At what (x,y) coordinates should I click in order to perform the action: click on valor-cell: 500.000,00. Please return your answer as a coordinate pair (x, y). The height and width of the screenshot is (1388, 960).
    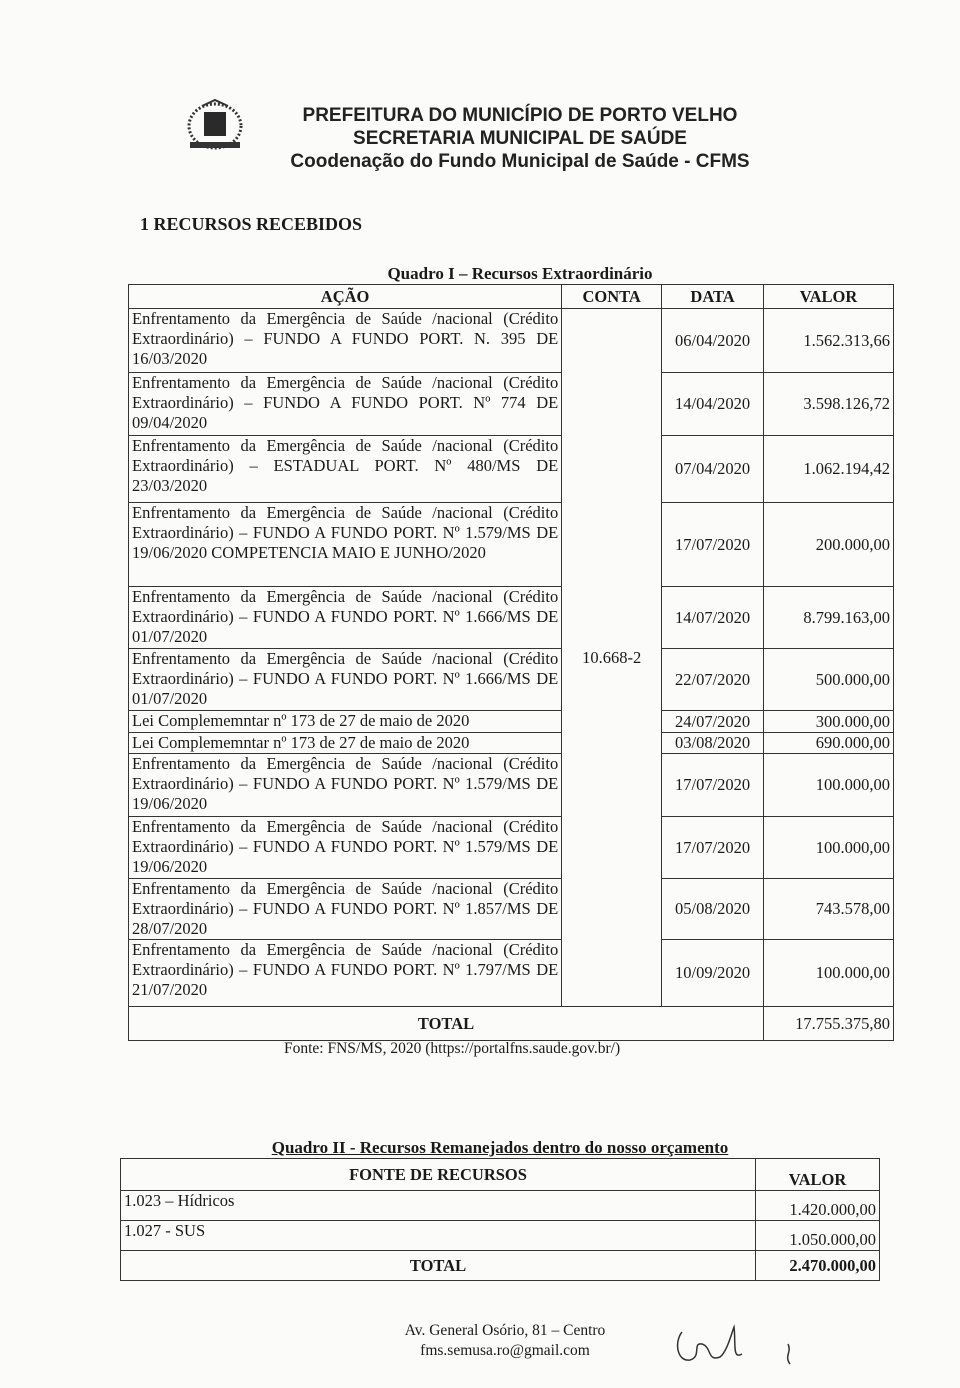
    Looking at the image, I should click on (828, 679).